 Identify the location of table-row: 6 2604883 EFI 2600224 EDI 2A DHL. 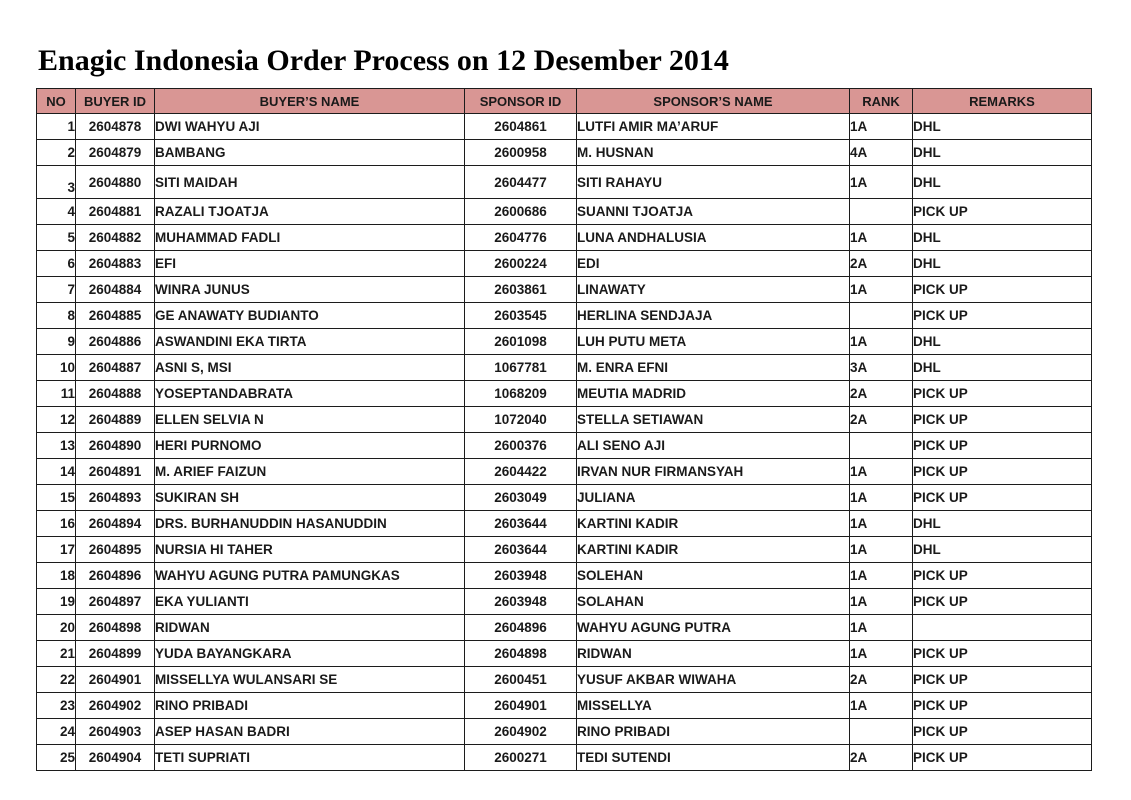
(564, 263).